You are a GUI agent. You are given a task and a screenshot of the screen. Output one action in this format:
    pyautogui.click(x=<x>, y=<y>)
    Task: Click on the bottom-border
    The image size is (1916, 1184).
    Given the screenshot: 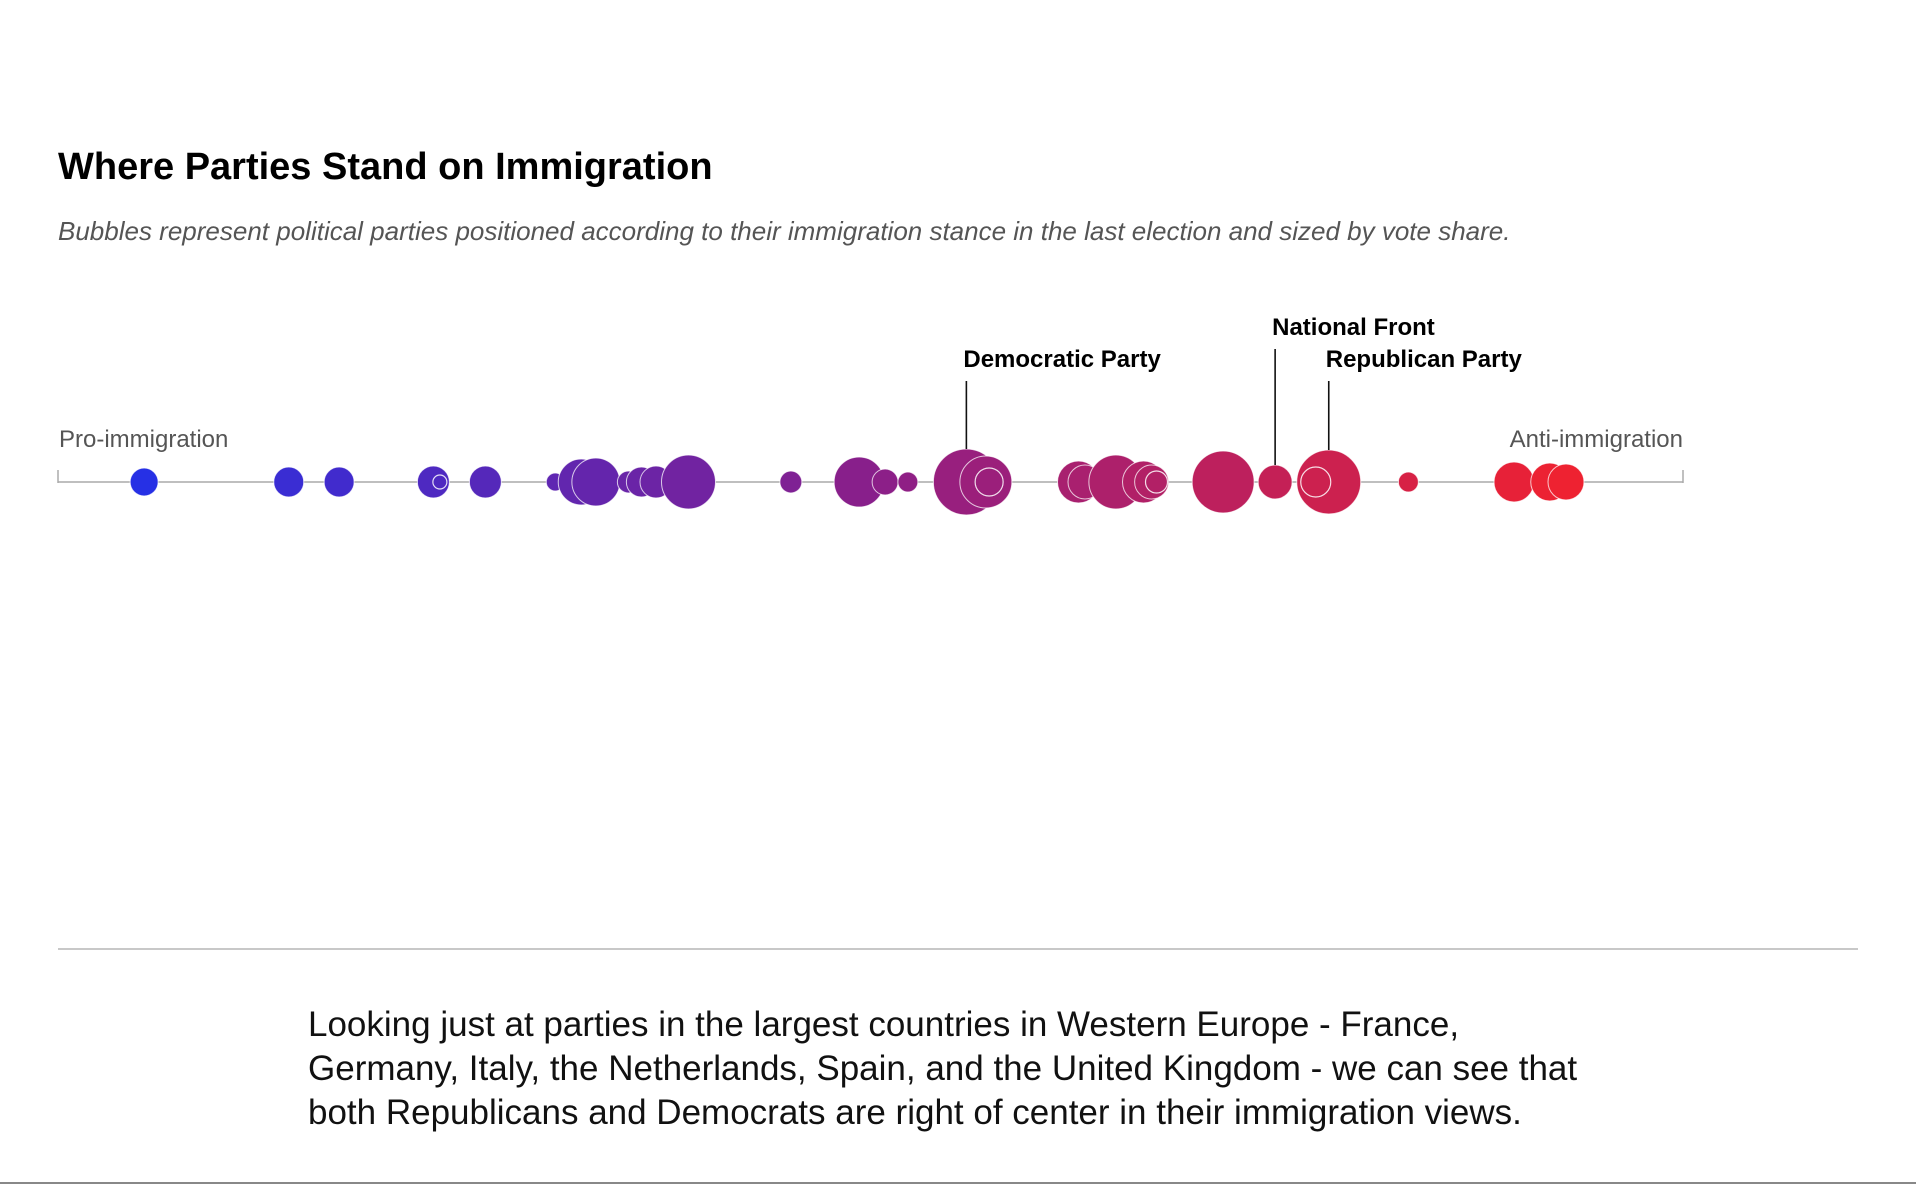 What is the action you would take?
    pyautogui.click(x=958, y=1183)
    